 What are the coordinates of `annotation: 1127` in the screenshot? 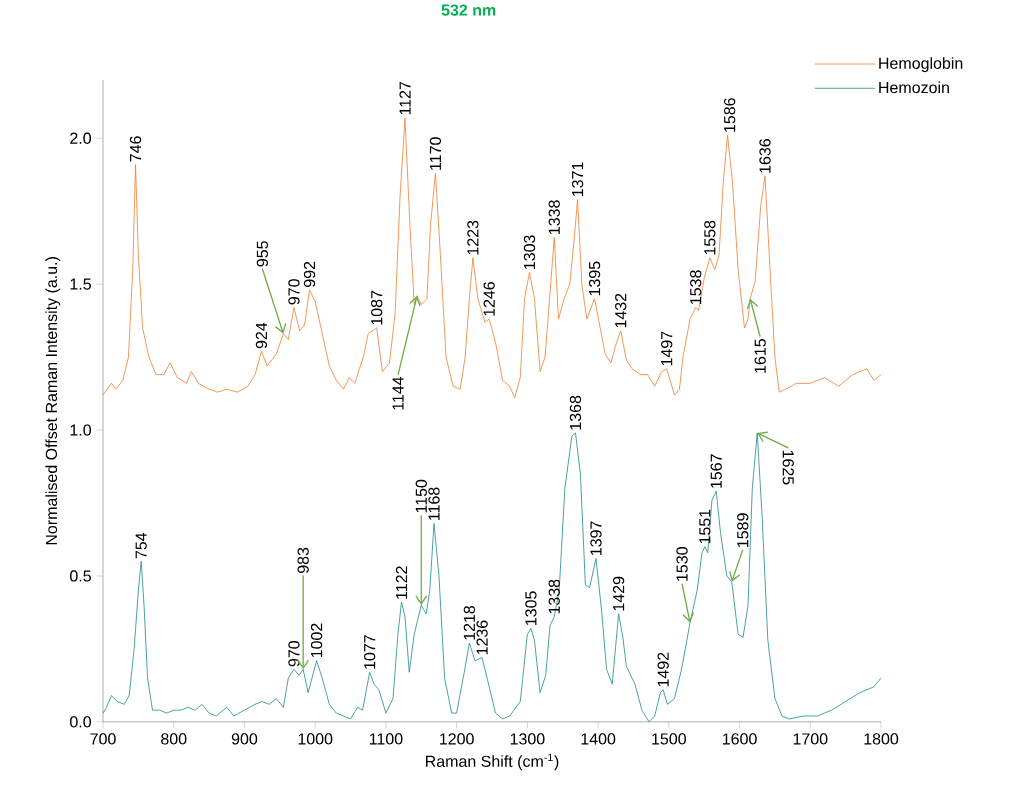 It's located at (405, 98).